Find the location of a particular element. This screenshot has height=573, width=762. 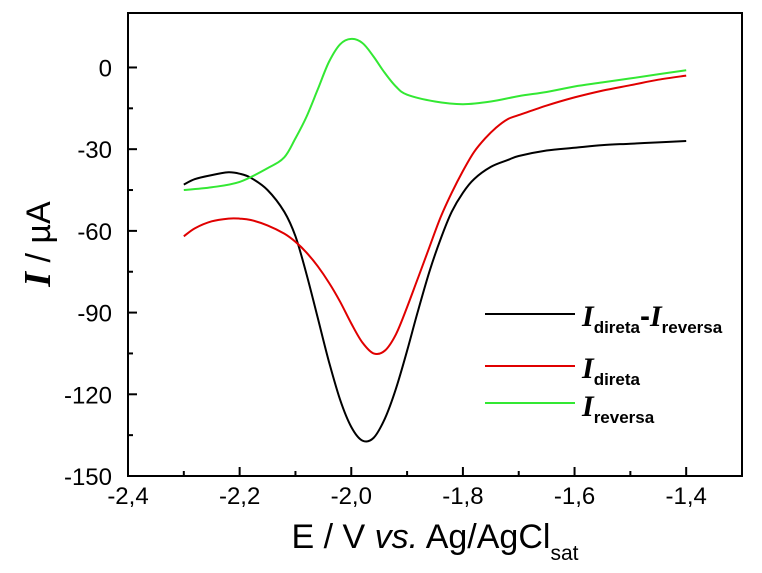

y-tick-label: -30 is located at coordinates (94, 150).